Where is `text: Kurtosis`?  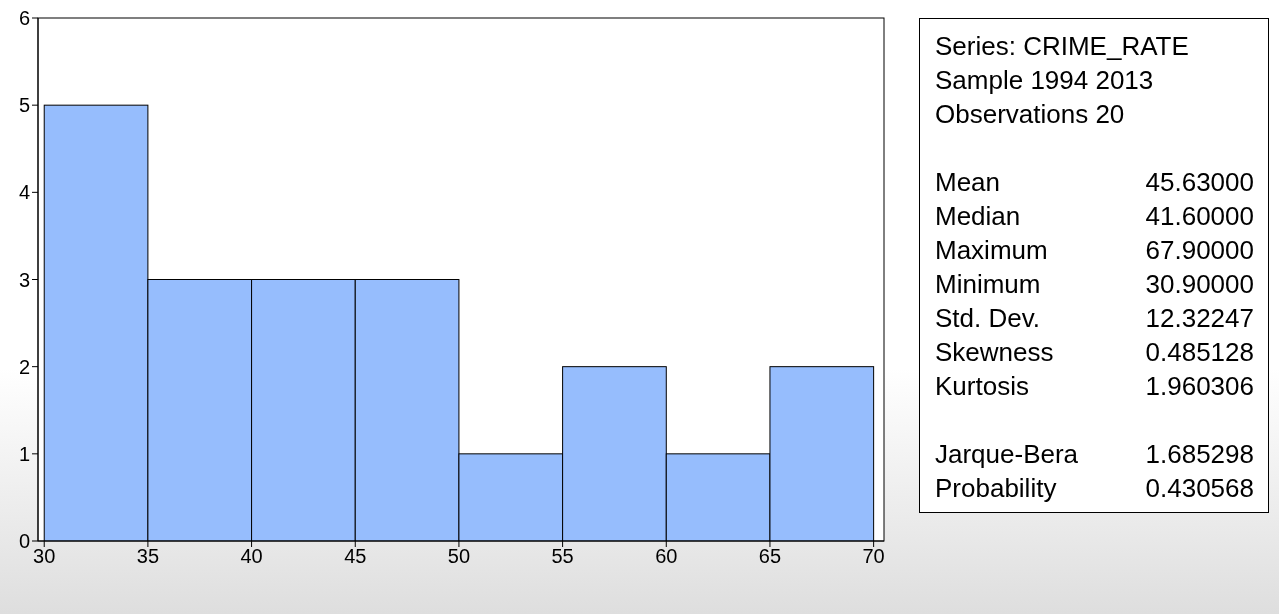
text: Kurtosis is located at coordinates (982, 386).